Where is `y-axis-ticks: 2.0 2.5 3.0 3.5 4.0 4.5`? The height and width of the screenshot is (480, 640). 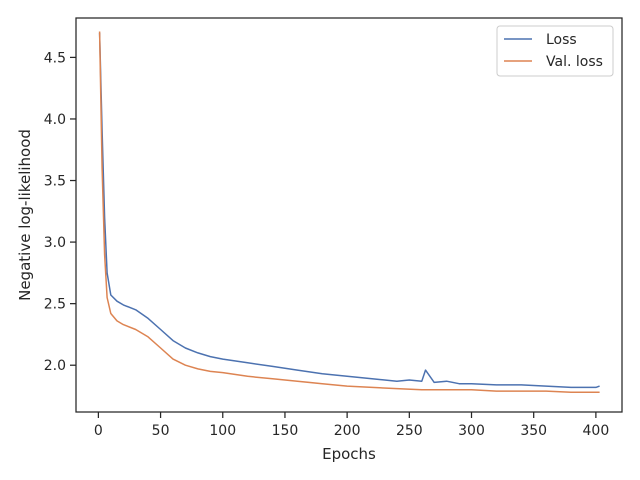 y-axis-ticks: 2.0 2.5 3.0 3.5 4.0 4.5 is located at coordinates (60, 212).